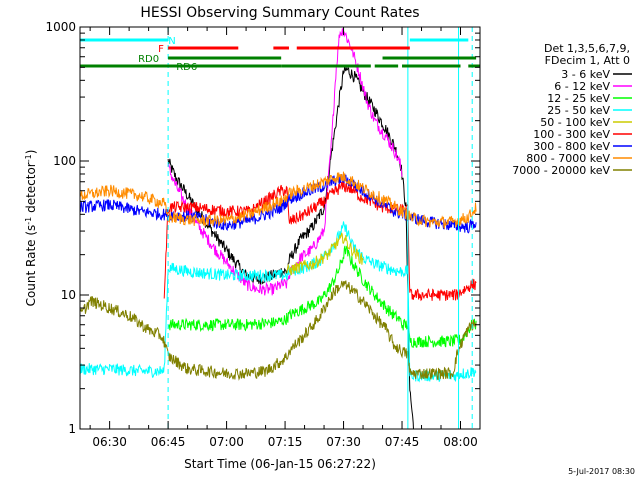 The height and width of the screenshot is (480, 640). What do you see at coordinates (186, 67) in the screenshot?
I see `flag-label: RD6` at bounding box center [186, 67].